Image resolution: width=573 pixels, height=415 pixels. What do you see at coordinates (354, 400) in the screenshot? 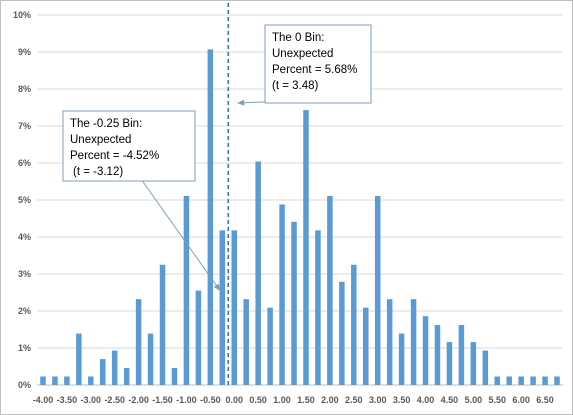
I see `x-tick-label: 2.50` at bounding box center [354, 400].